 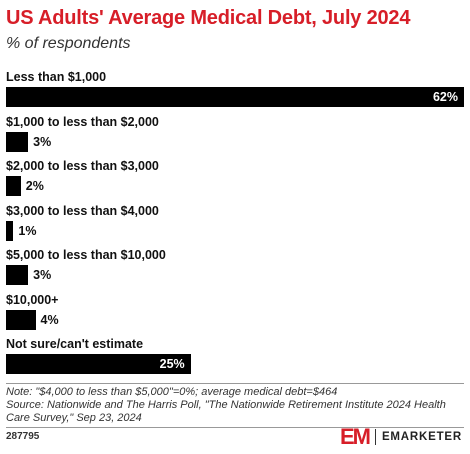 I want to click on category-label: $2,000 to less than $3,000, so click(x=82, y=166).